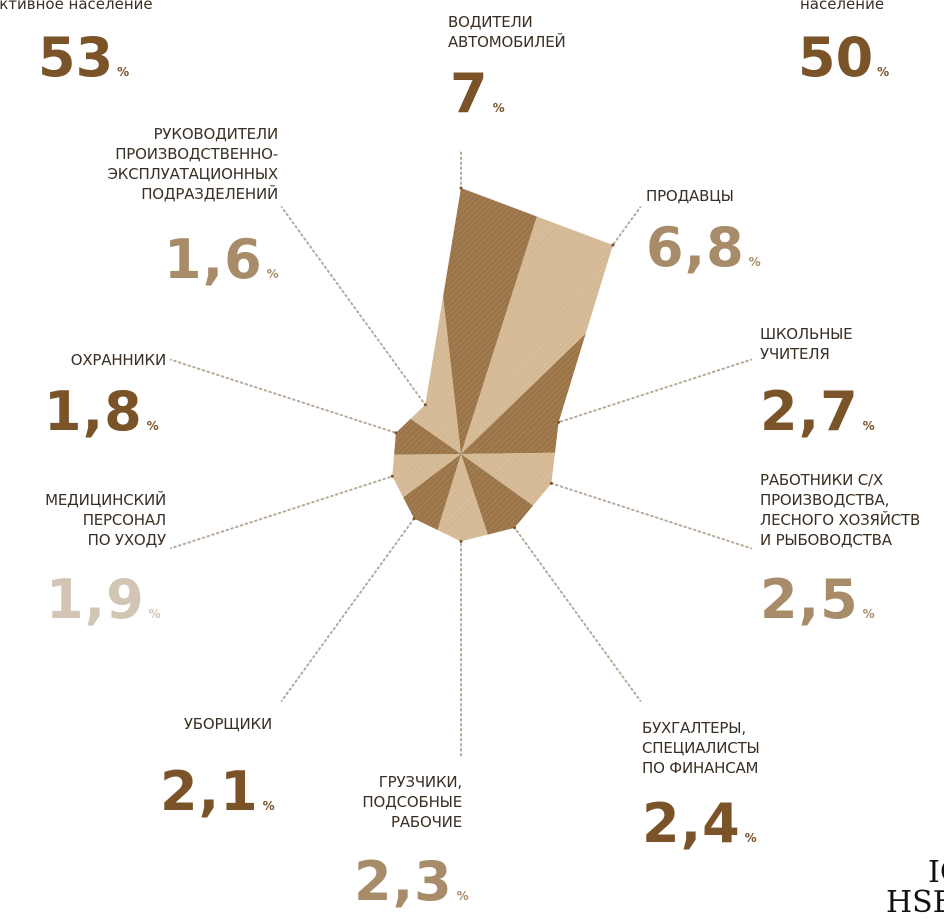  What do you see at coordinates (392, 476) in the screenshot?
I see `radar-point-medical` at bounding box center [392, 476].